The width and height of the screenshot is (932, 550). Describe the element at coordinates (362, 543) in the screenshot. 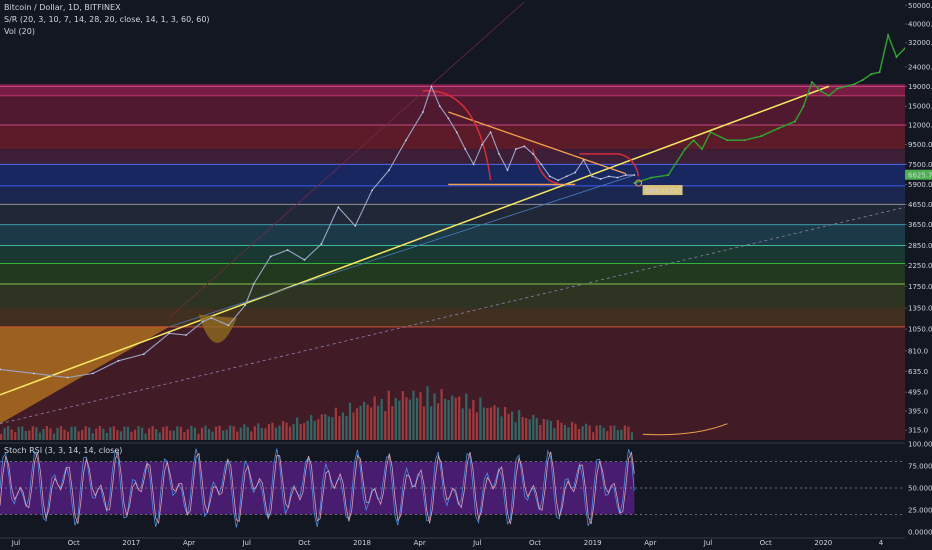

I see `time-tick-label: 2018` at that location.